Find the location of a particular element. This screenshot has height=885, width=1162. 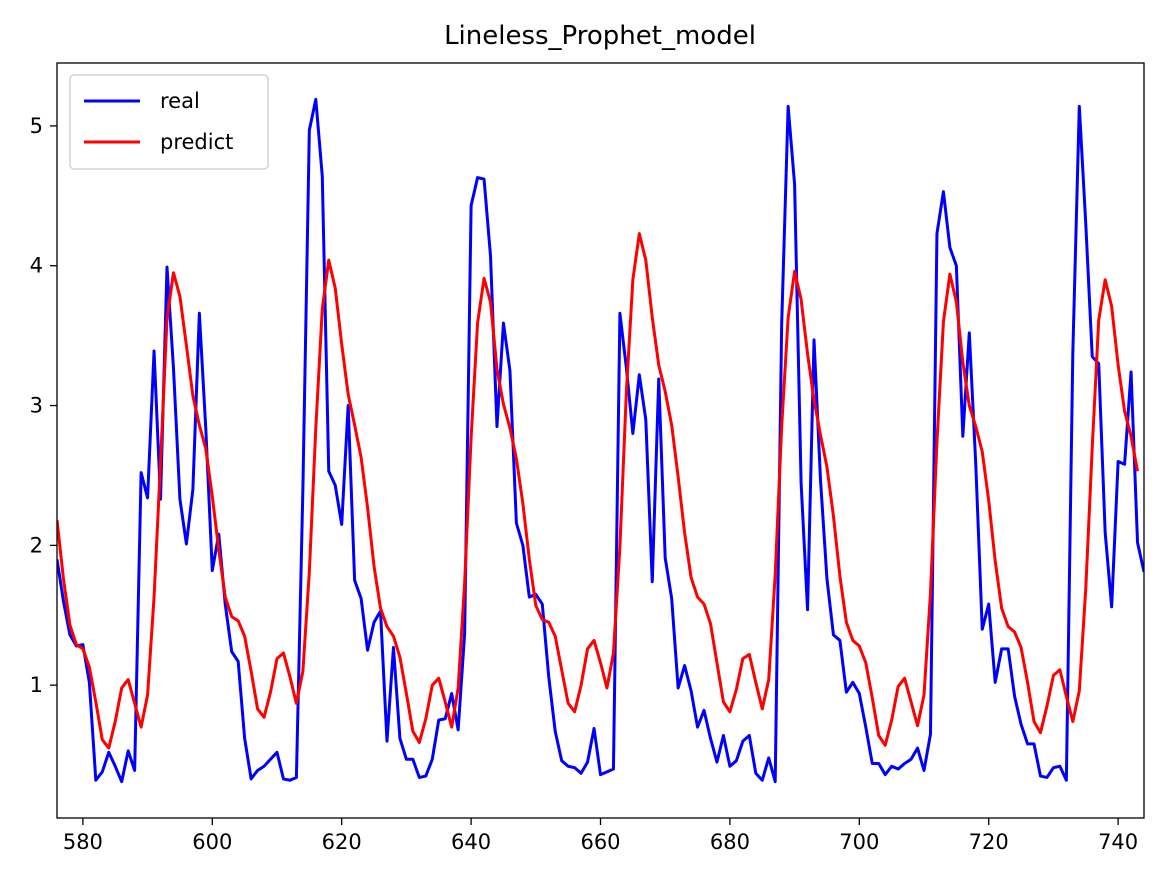

legend-box is located at coordinates (169, 122).